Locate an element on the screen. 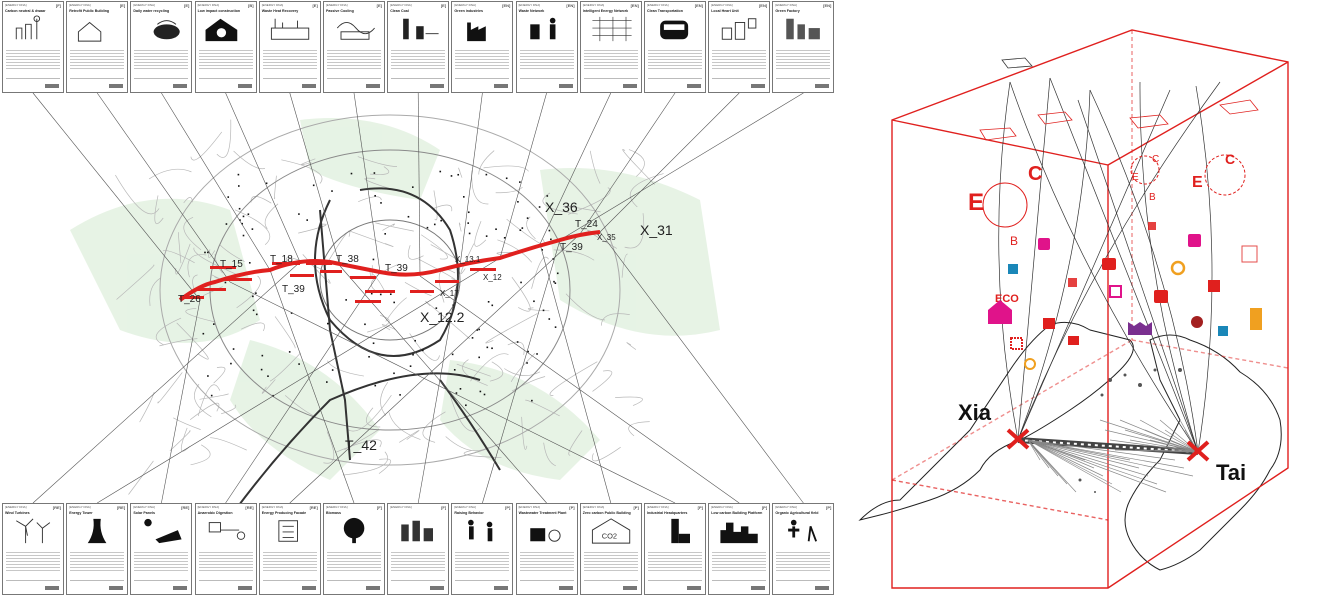 This screenshot has width=1320, height=601. card-code: [B] is located at coordinates (251, 5).